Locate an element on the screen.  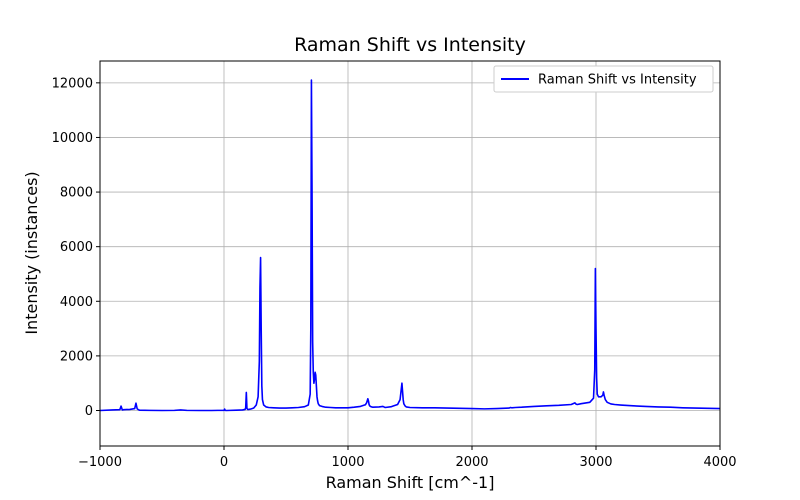
y-axis-title: Intensity (instances) is located at coordinates (31, 252).